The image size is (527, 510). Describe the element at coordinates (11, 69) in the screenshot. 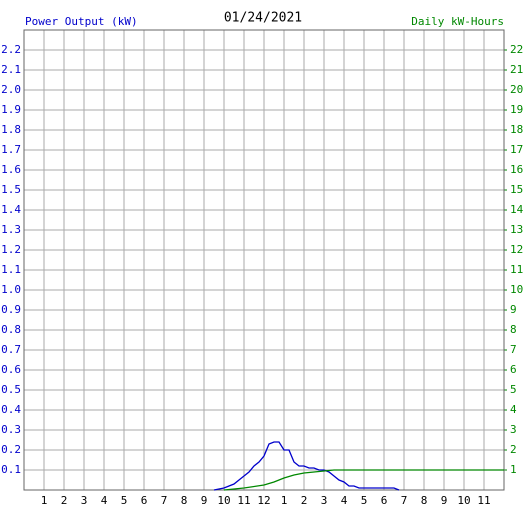

I see `y-tick-label: 2.1` at that location.